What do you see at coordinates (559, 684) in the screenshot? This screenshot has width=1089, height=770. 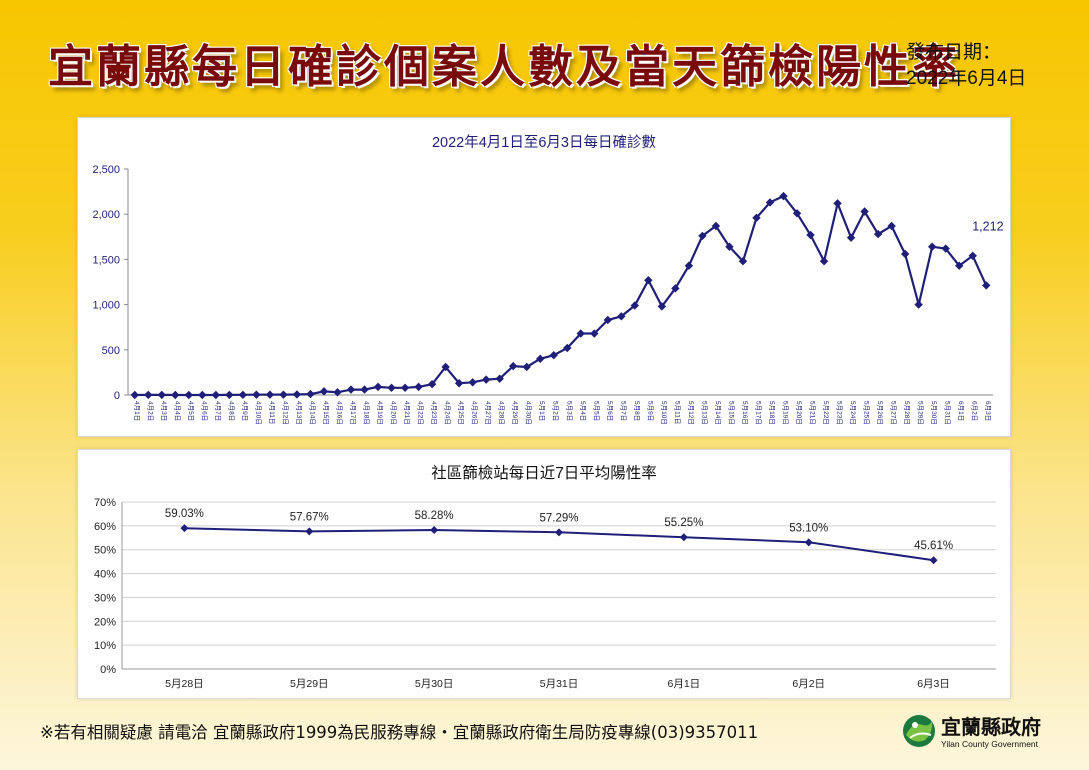 I see `x-tick-label: 5月31日` at bounding box center [559, 684].